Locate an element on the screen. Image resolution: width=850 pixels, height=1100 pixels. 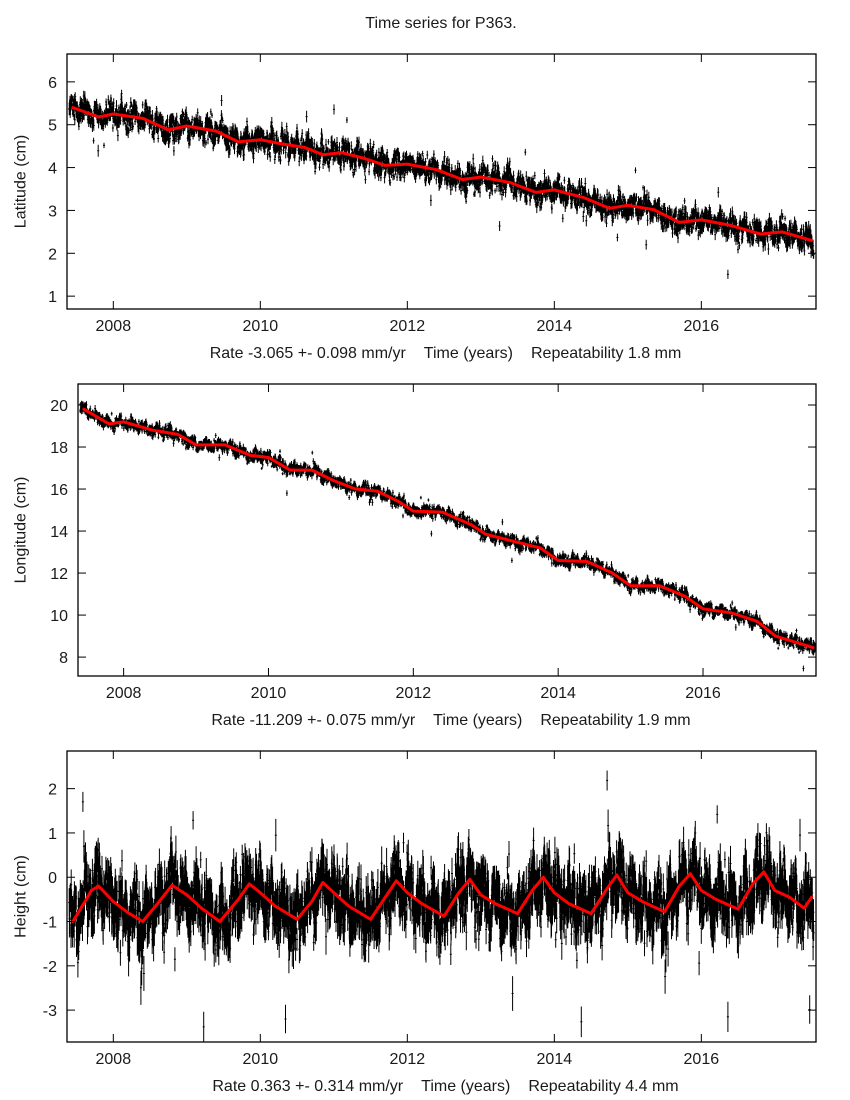
latitude-x-tick-label: 2016 is located at coordinates (702, 326).